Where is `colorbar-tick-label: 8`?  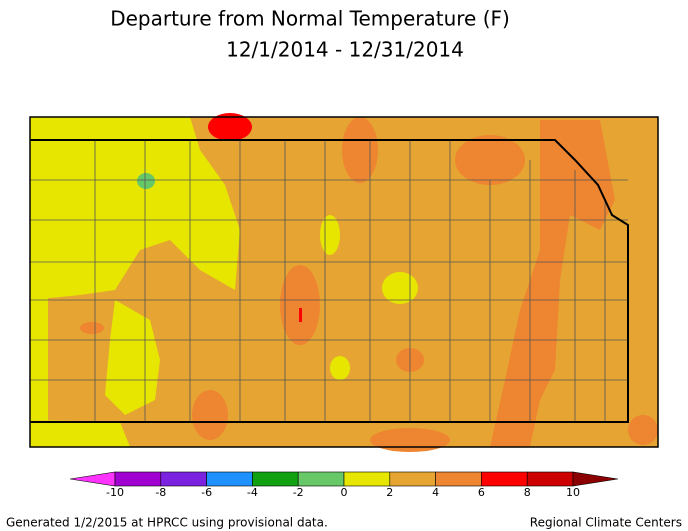 colorbar-tick-label: 8 is located at coordinates (527, 492).